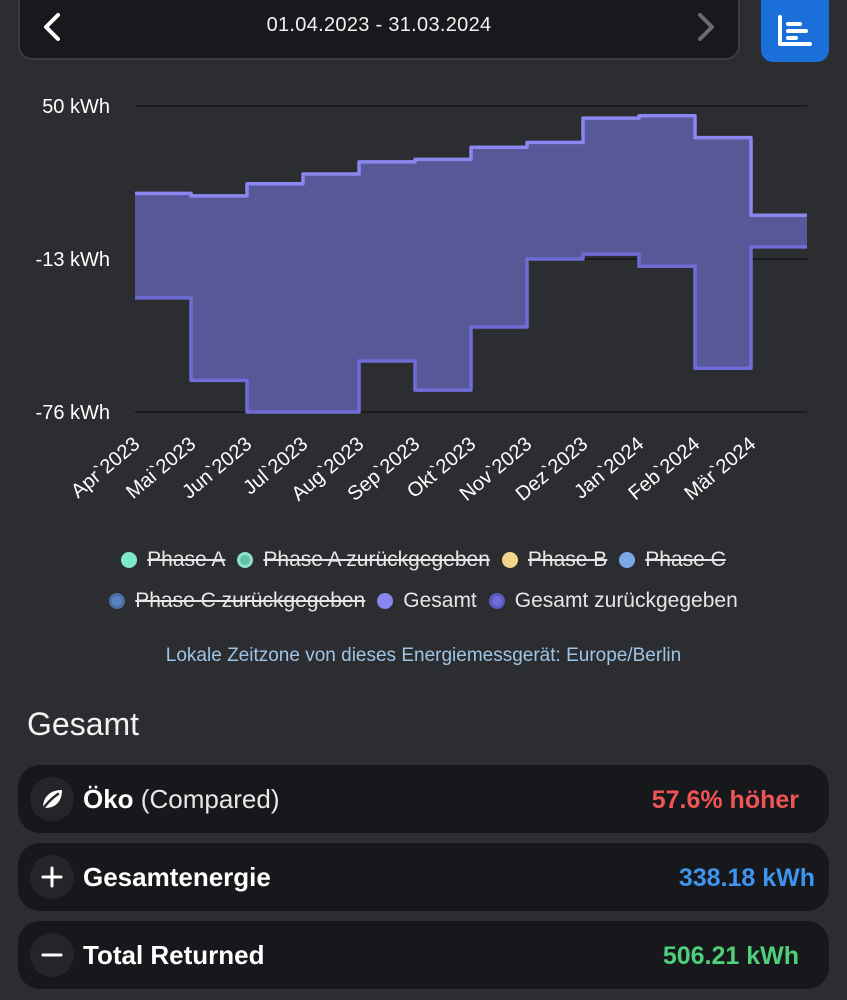  I want to click on legend-item: Phase B, so click(554, 560).